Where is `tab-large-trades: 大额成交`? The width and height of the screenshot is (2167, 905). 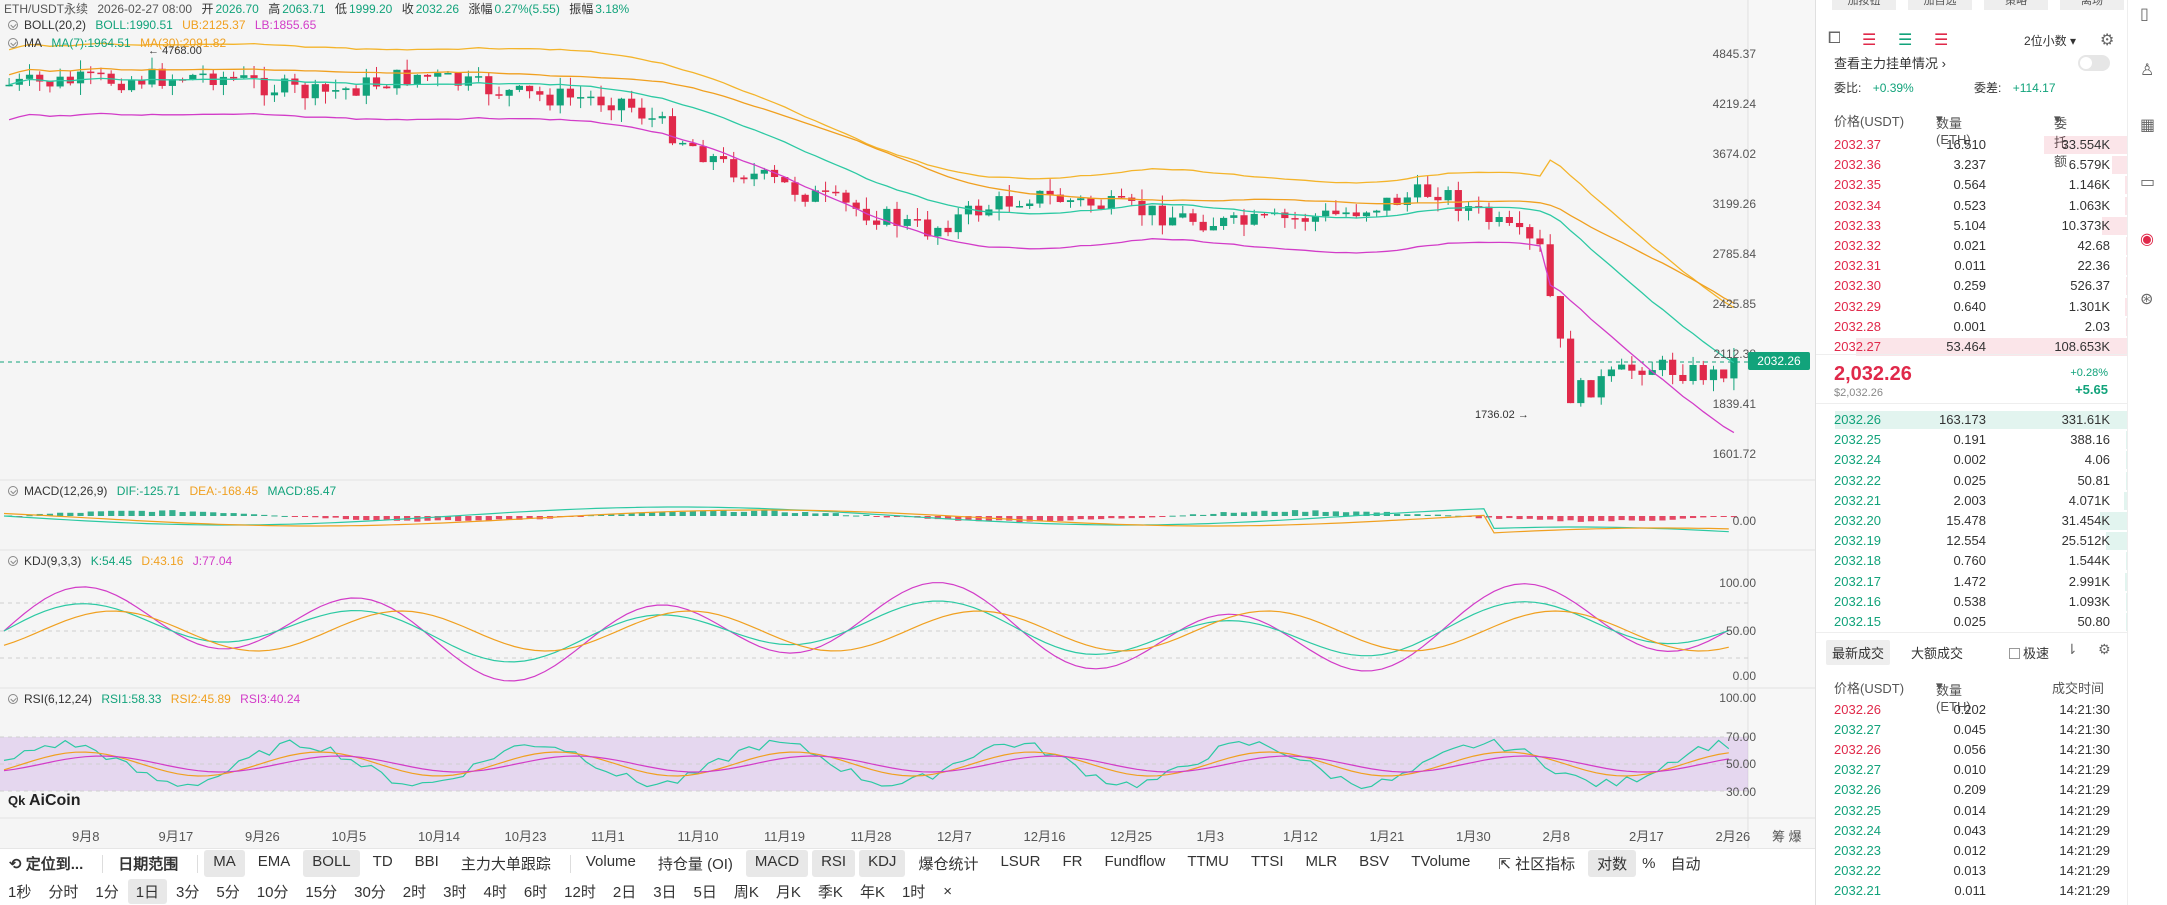
tab-large-trades: 大额成交 is located at coordinates (1937, 653).